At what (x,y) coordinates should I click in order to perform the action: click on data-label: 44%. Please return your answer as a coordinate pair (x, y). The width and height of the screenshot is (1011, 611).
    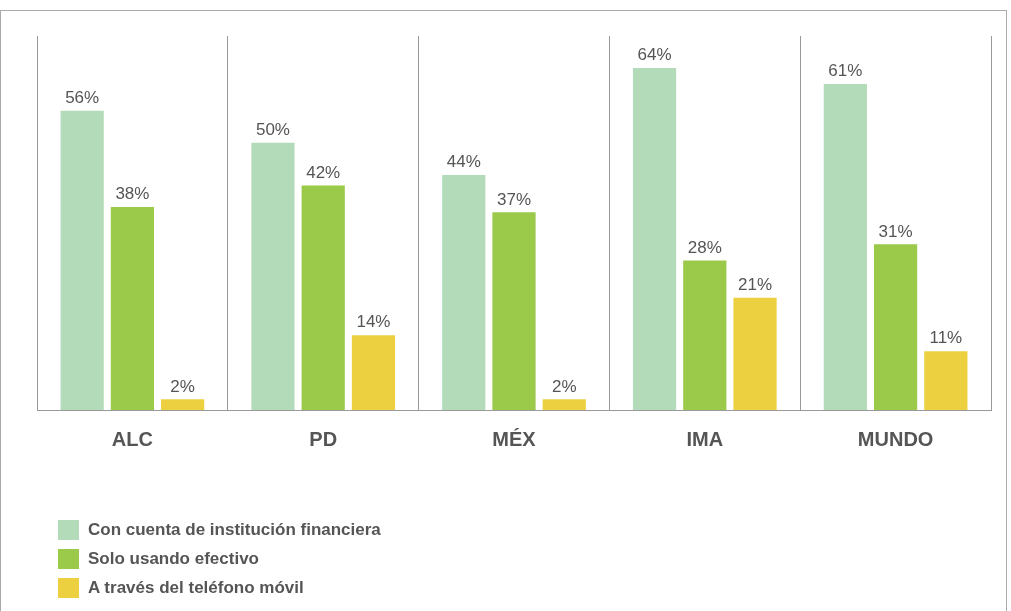
    Looking at the image, I should click on (463, 162).